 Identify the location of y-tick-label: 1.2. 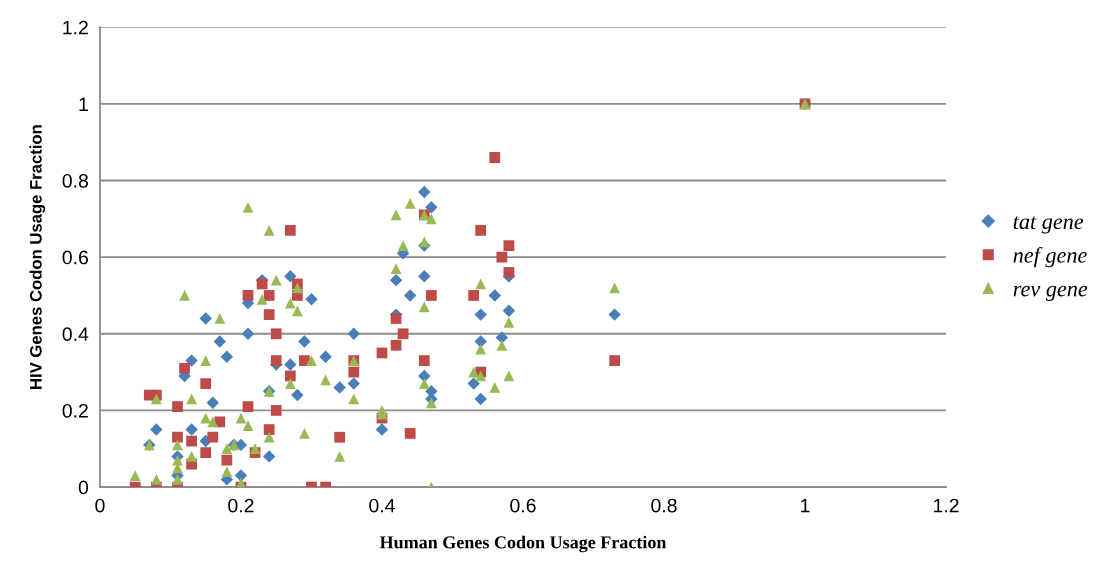
(75, 27).